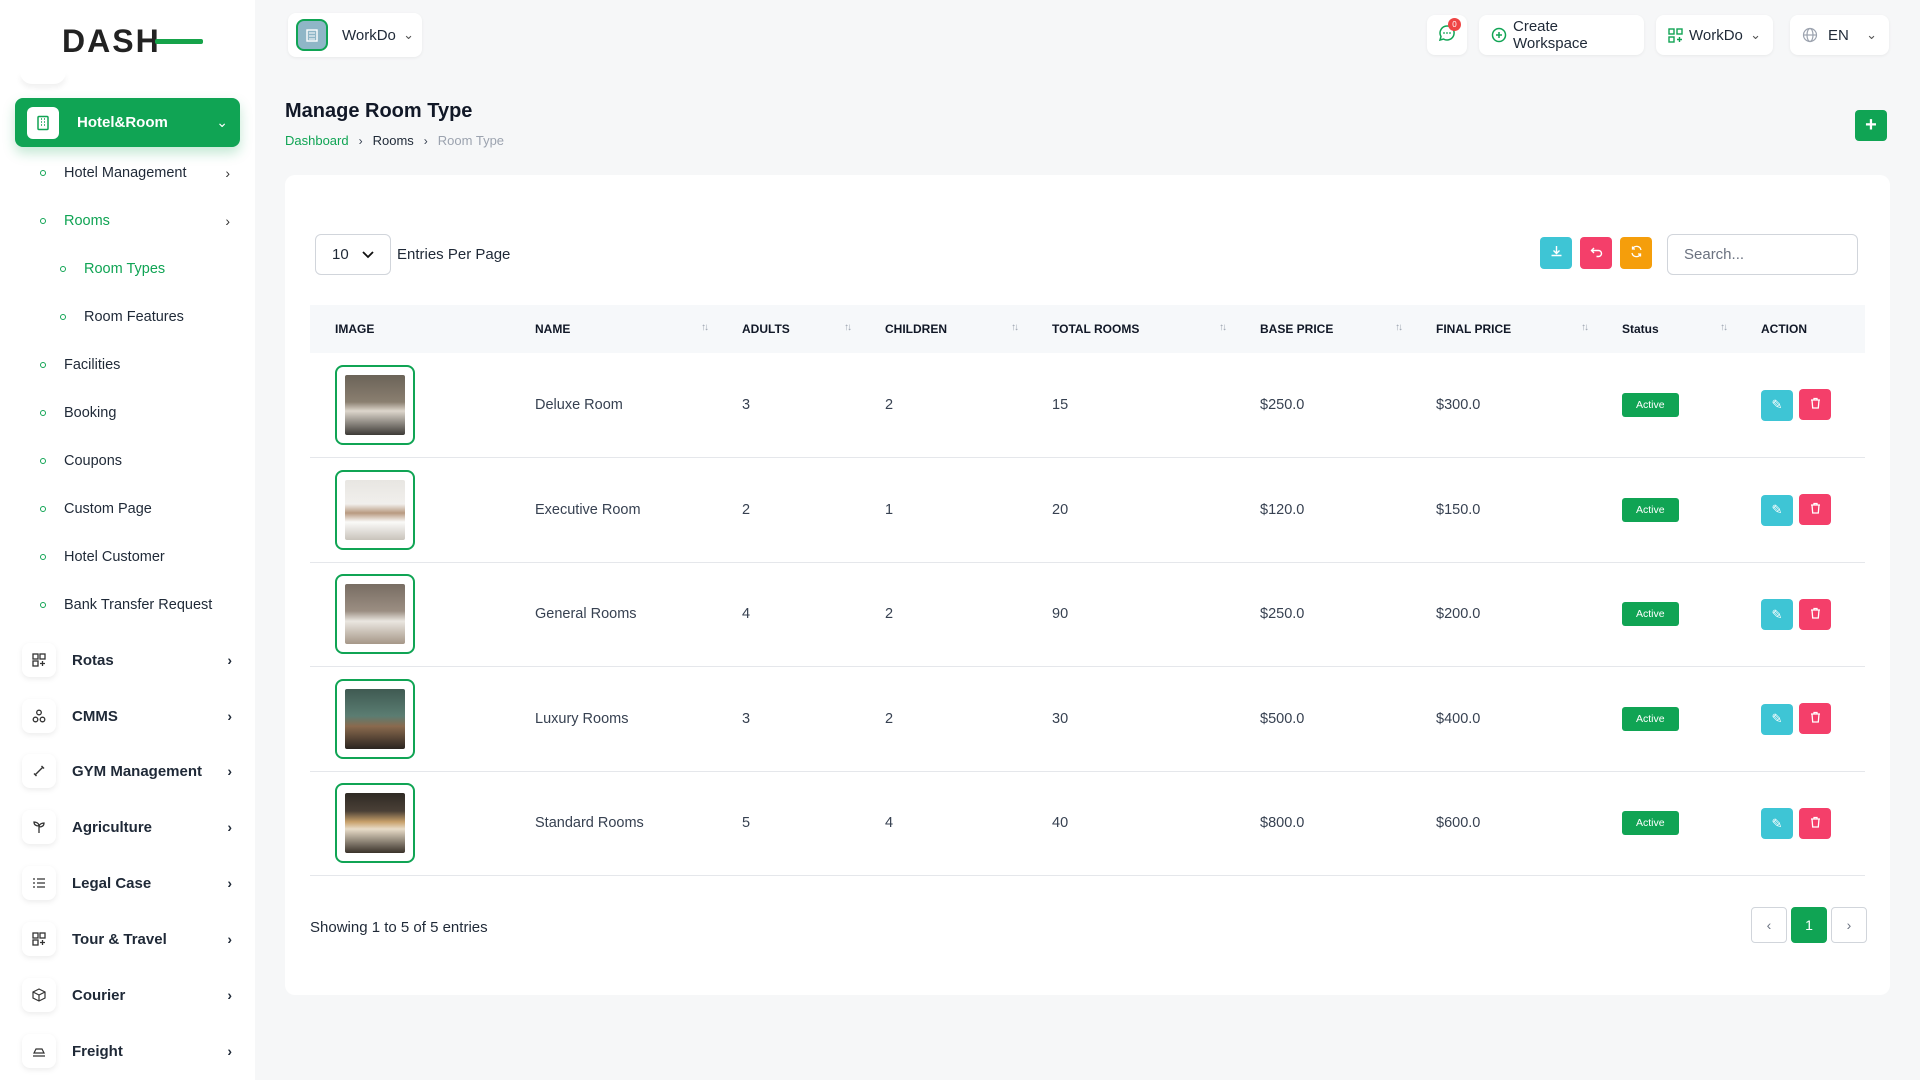 The width and height of the screenshot is (1920, 1080). I want to click on pagination-prev: ‹, so click(1769, 925).